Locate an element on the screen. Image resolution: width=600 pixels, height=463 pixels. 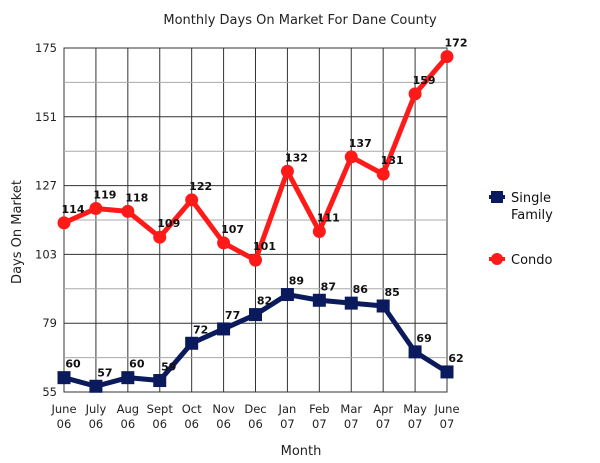
data-label: 107 is located at coordinates (232, 229).